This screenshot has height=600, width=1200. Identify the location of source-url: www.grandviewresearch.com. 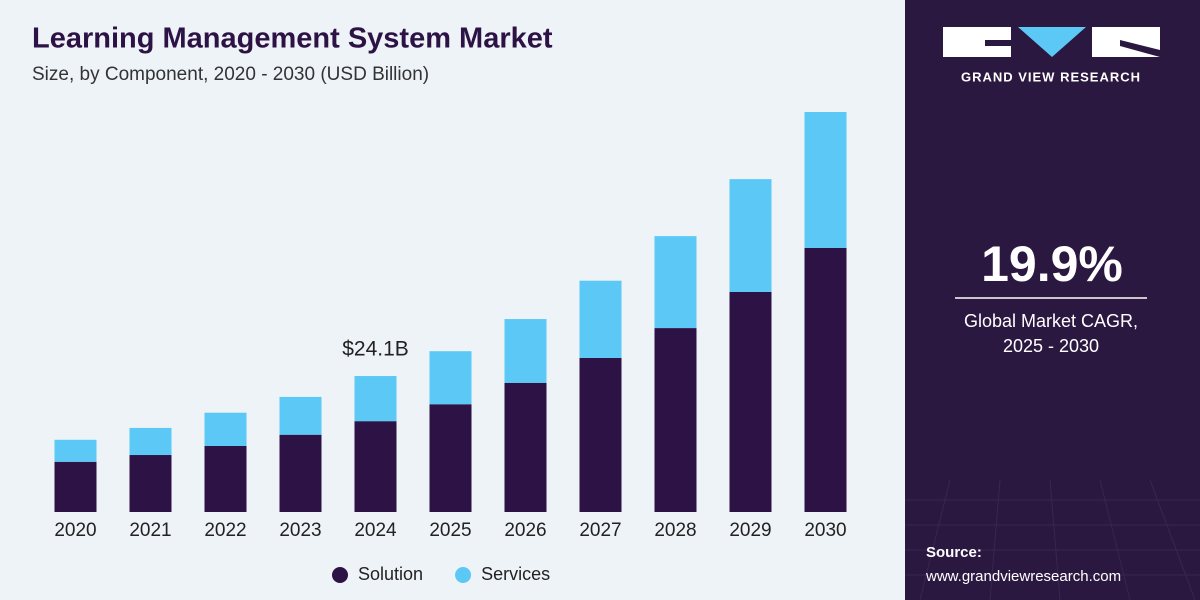
(1023, 576).